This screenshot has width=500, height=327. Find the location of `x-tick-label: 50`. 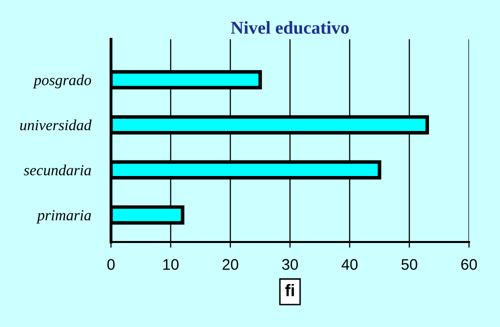

x-tick-label: 50 is located at coordinates (409, 264).